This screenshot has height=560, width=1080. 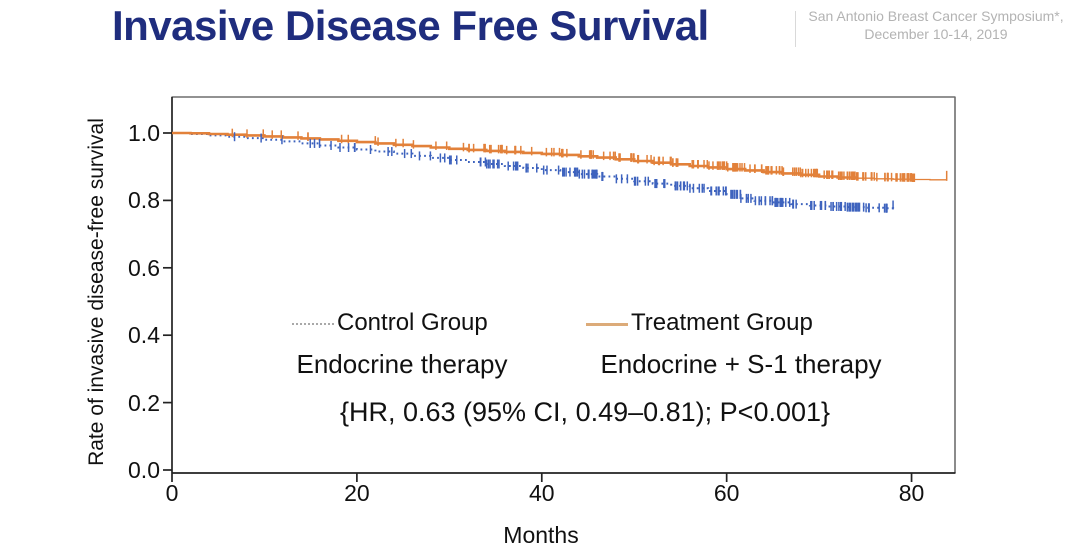 What do you see at coordinates (936, 16) in the screenshot?
I see `conference-name: San Antonio Breast Cancer Symposium*,` at bounding box center [936, 16].